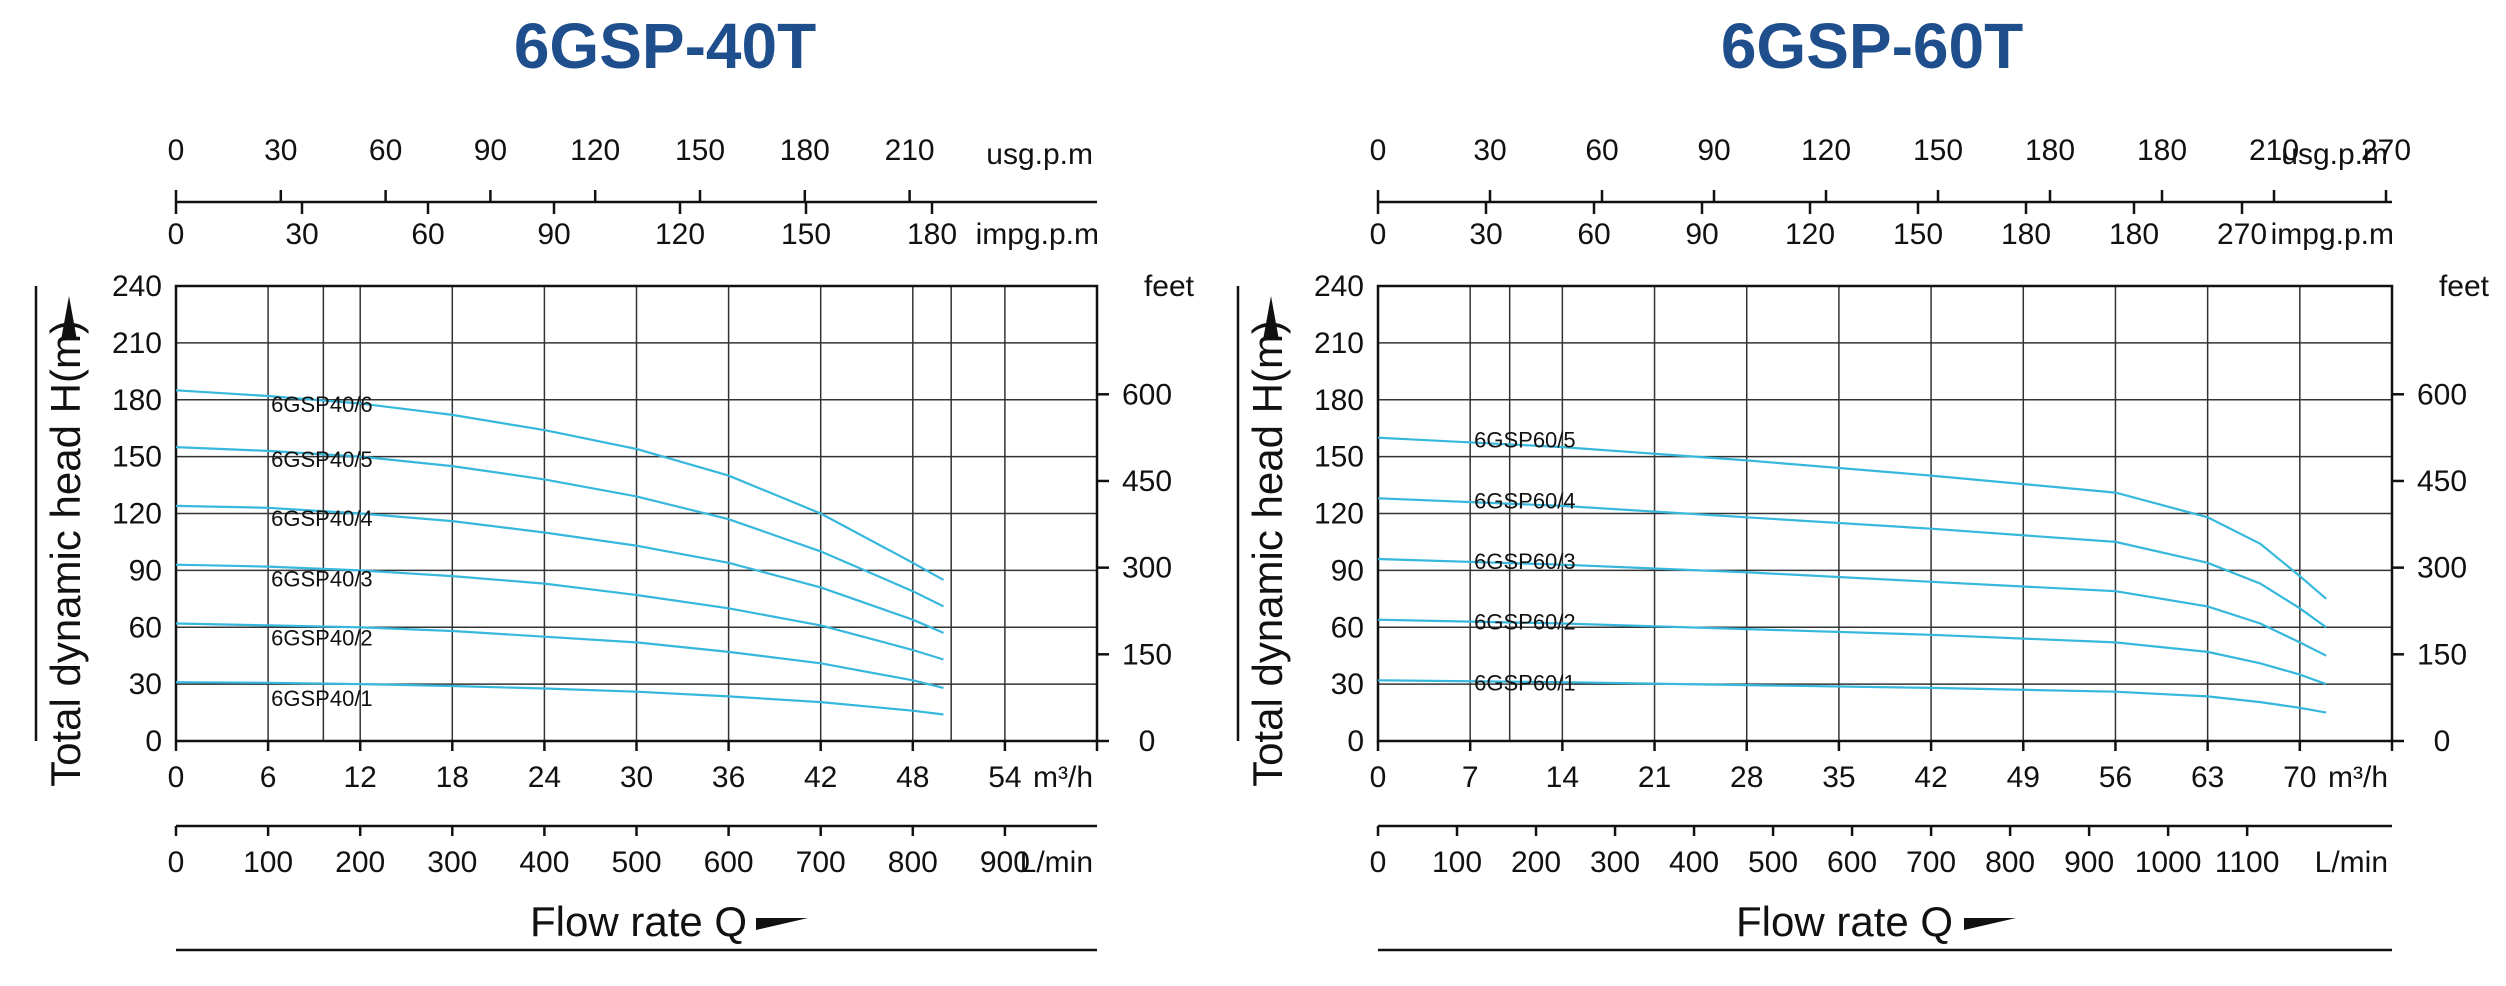 This screenshot has width=2506, height=986. I want to click on x-tick-label-lmin: 600, so click(1852, 862).